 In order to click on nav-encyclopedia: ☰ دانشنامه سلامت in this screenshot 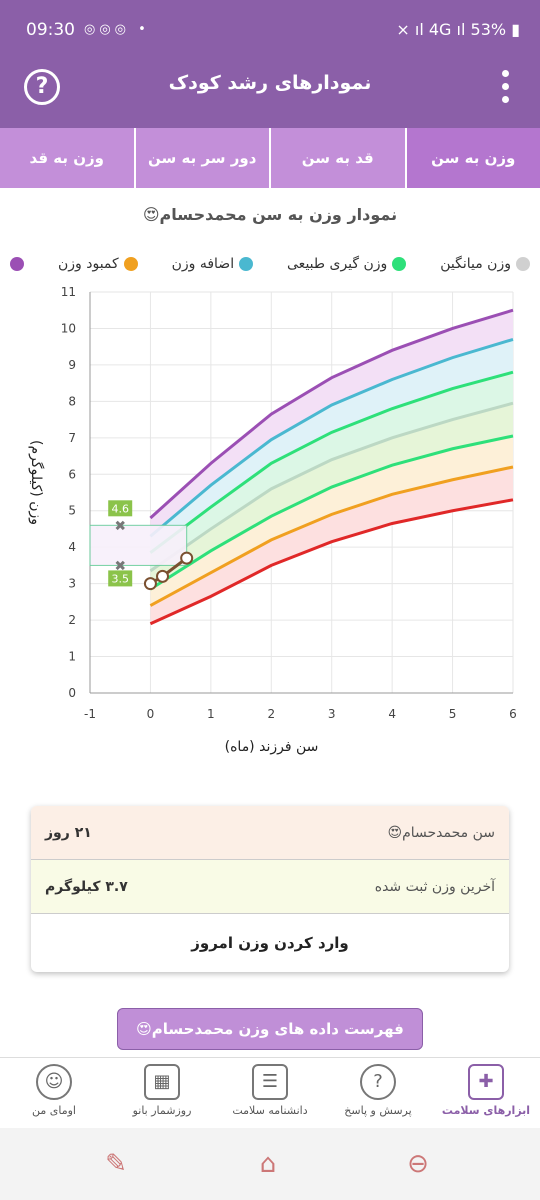, I will do `click(270, 1092)`.